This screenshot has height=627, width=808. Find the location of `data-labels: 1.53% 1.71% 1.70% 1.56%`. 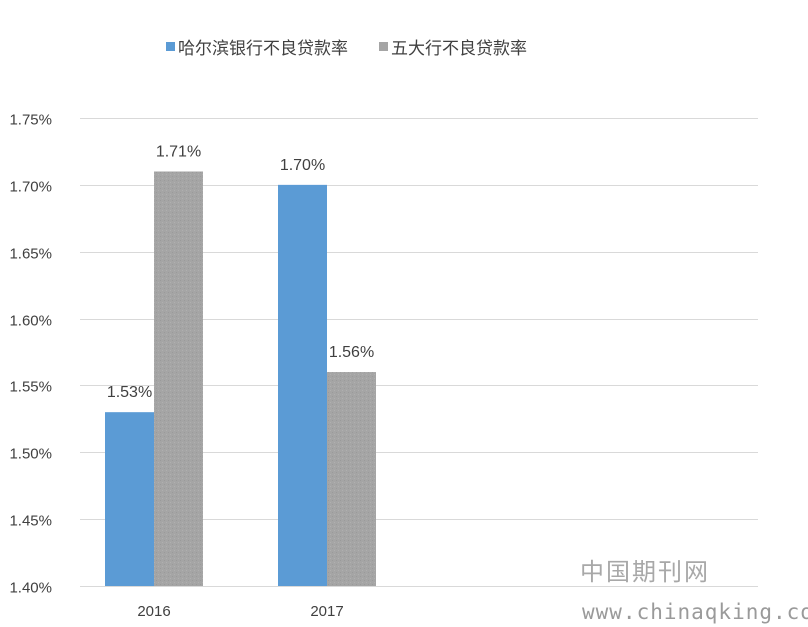

data-labels: 1.53% 1.71% 1.70% 1.56% is located at coordinates (240, 272).